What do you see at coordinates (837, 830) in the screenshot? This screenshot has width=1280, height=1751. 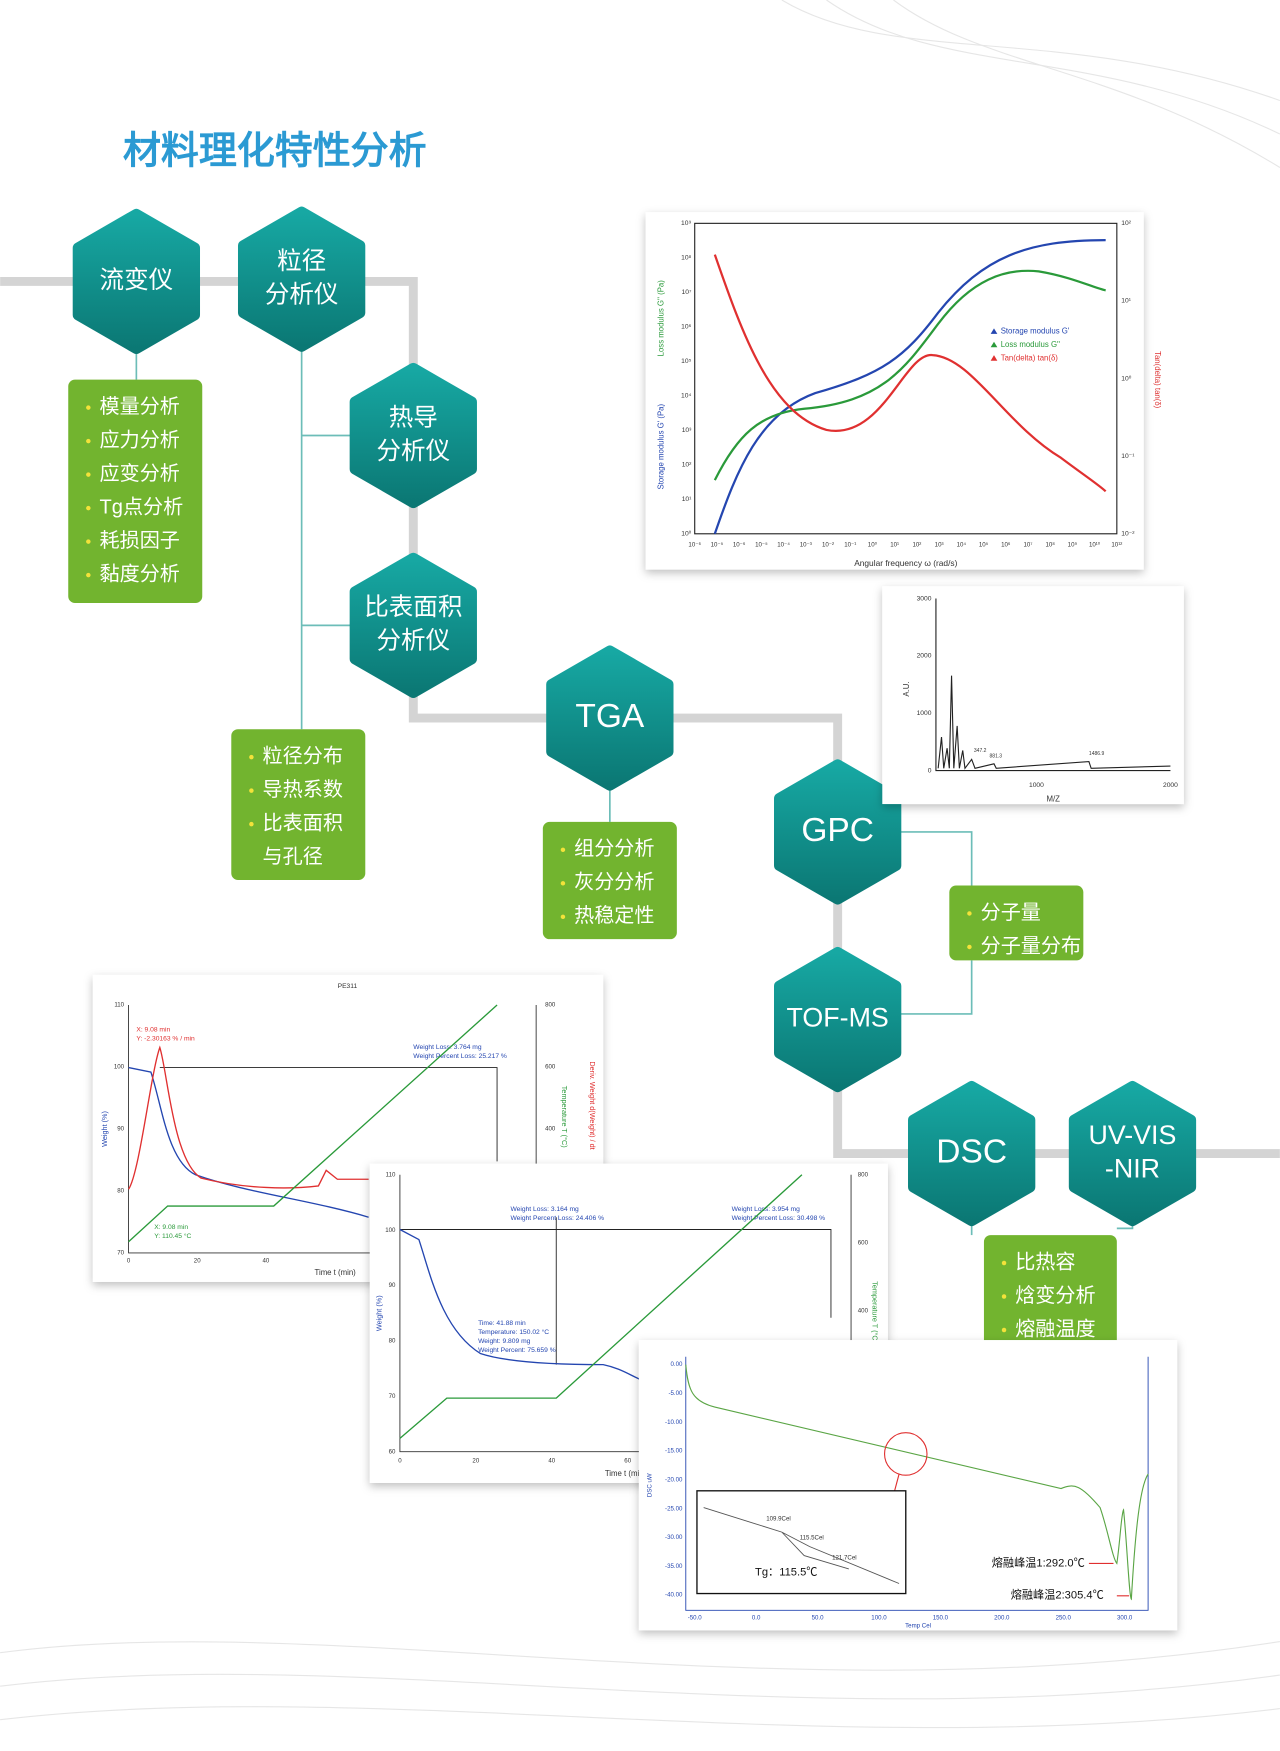 I see `instrument-label: GPC` at bounding box center [837, 830].